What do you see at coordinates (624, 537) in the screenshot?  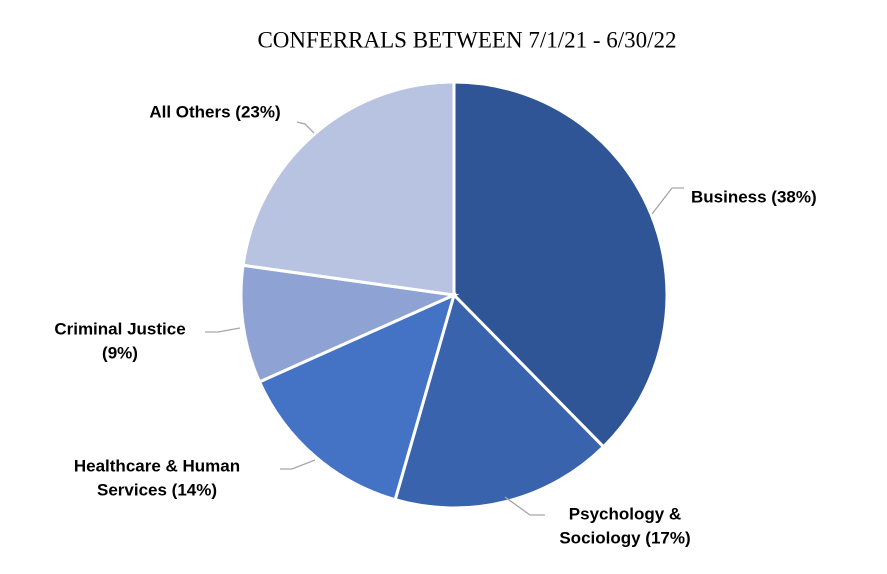 I see `slice-label: Sociology (17%)` at bounding box center [624, 537].